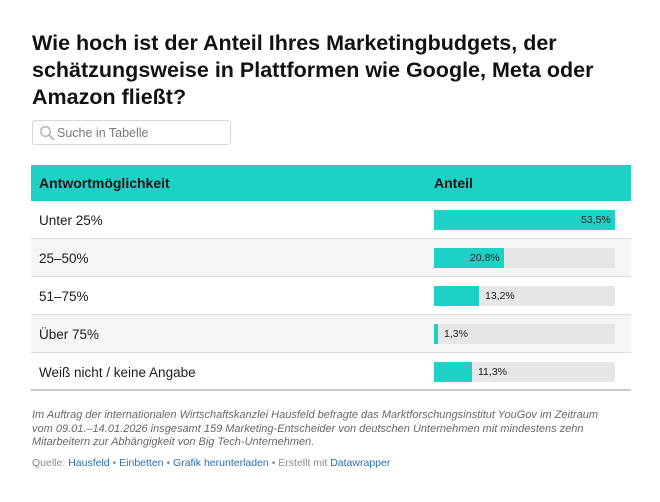 This screenshot has height=502, width=660. Describe the element at coordinates (500, 296) in the screenshot. I see `bar-value-label: 13,2%` at that location.